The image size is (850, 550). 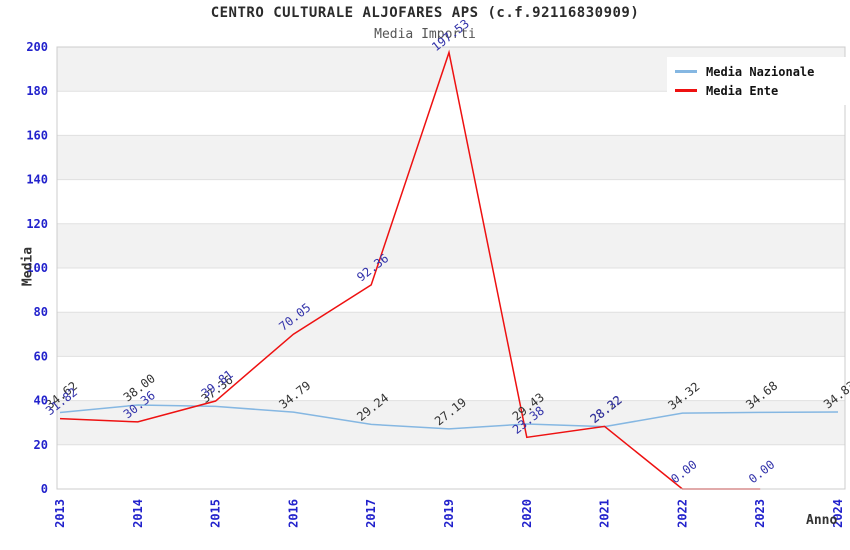 I want to click on chart-subtitle: Media Importi, so click(x=425, y=34).